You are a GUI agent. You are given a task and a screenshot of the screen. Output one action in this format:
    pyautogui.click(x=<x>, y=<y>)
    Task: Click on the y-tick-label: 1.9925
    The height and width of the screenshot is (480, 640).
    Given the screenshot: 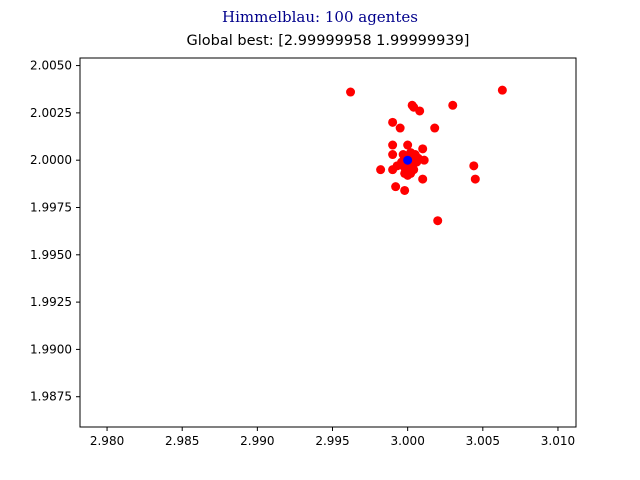 What is the action you would take?
    pyautogui.click(x=51, y=302)
    